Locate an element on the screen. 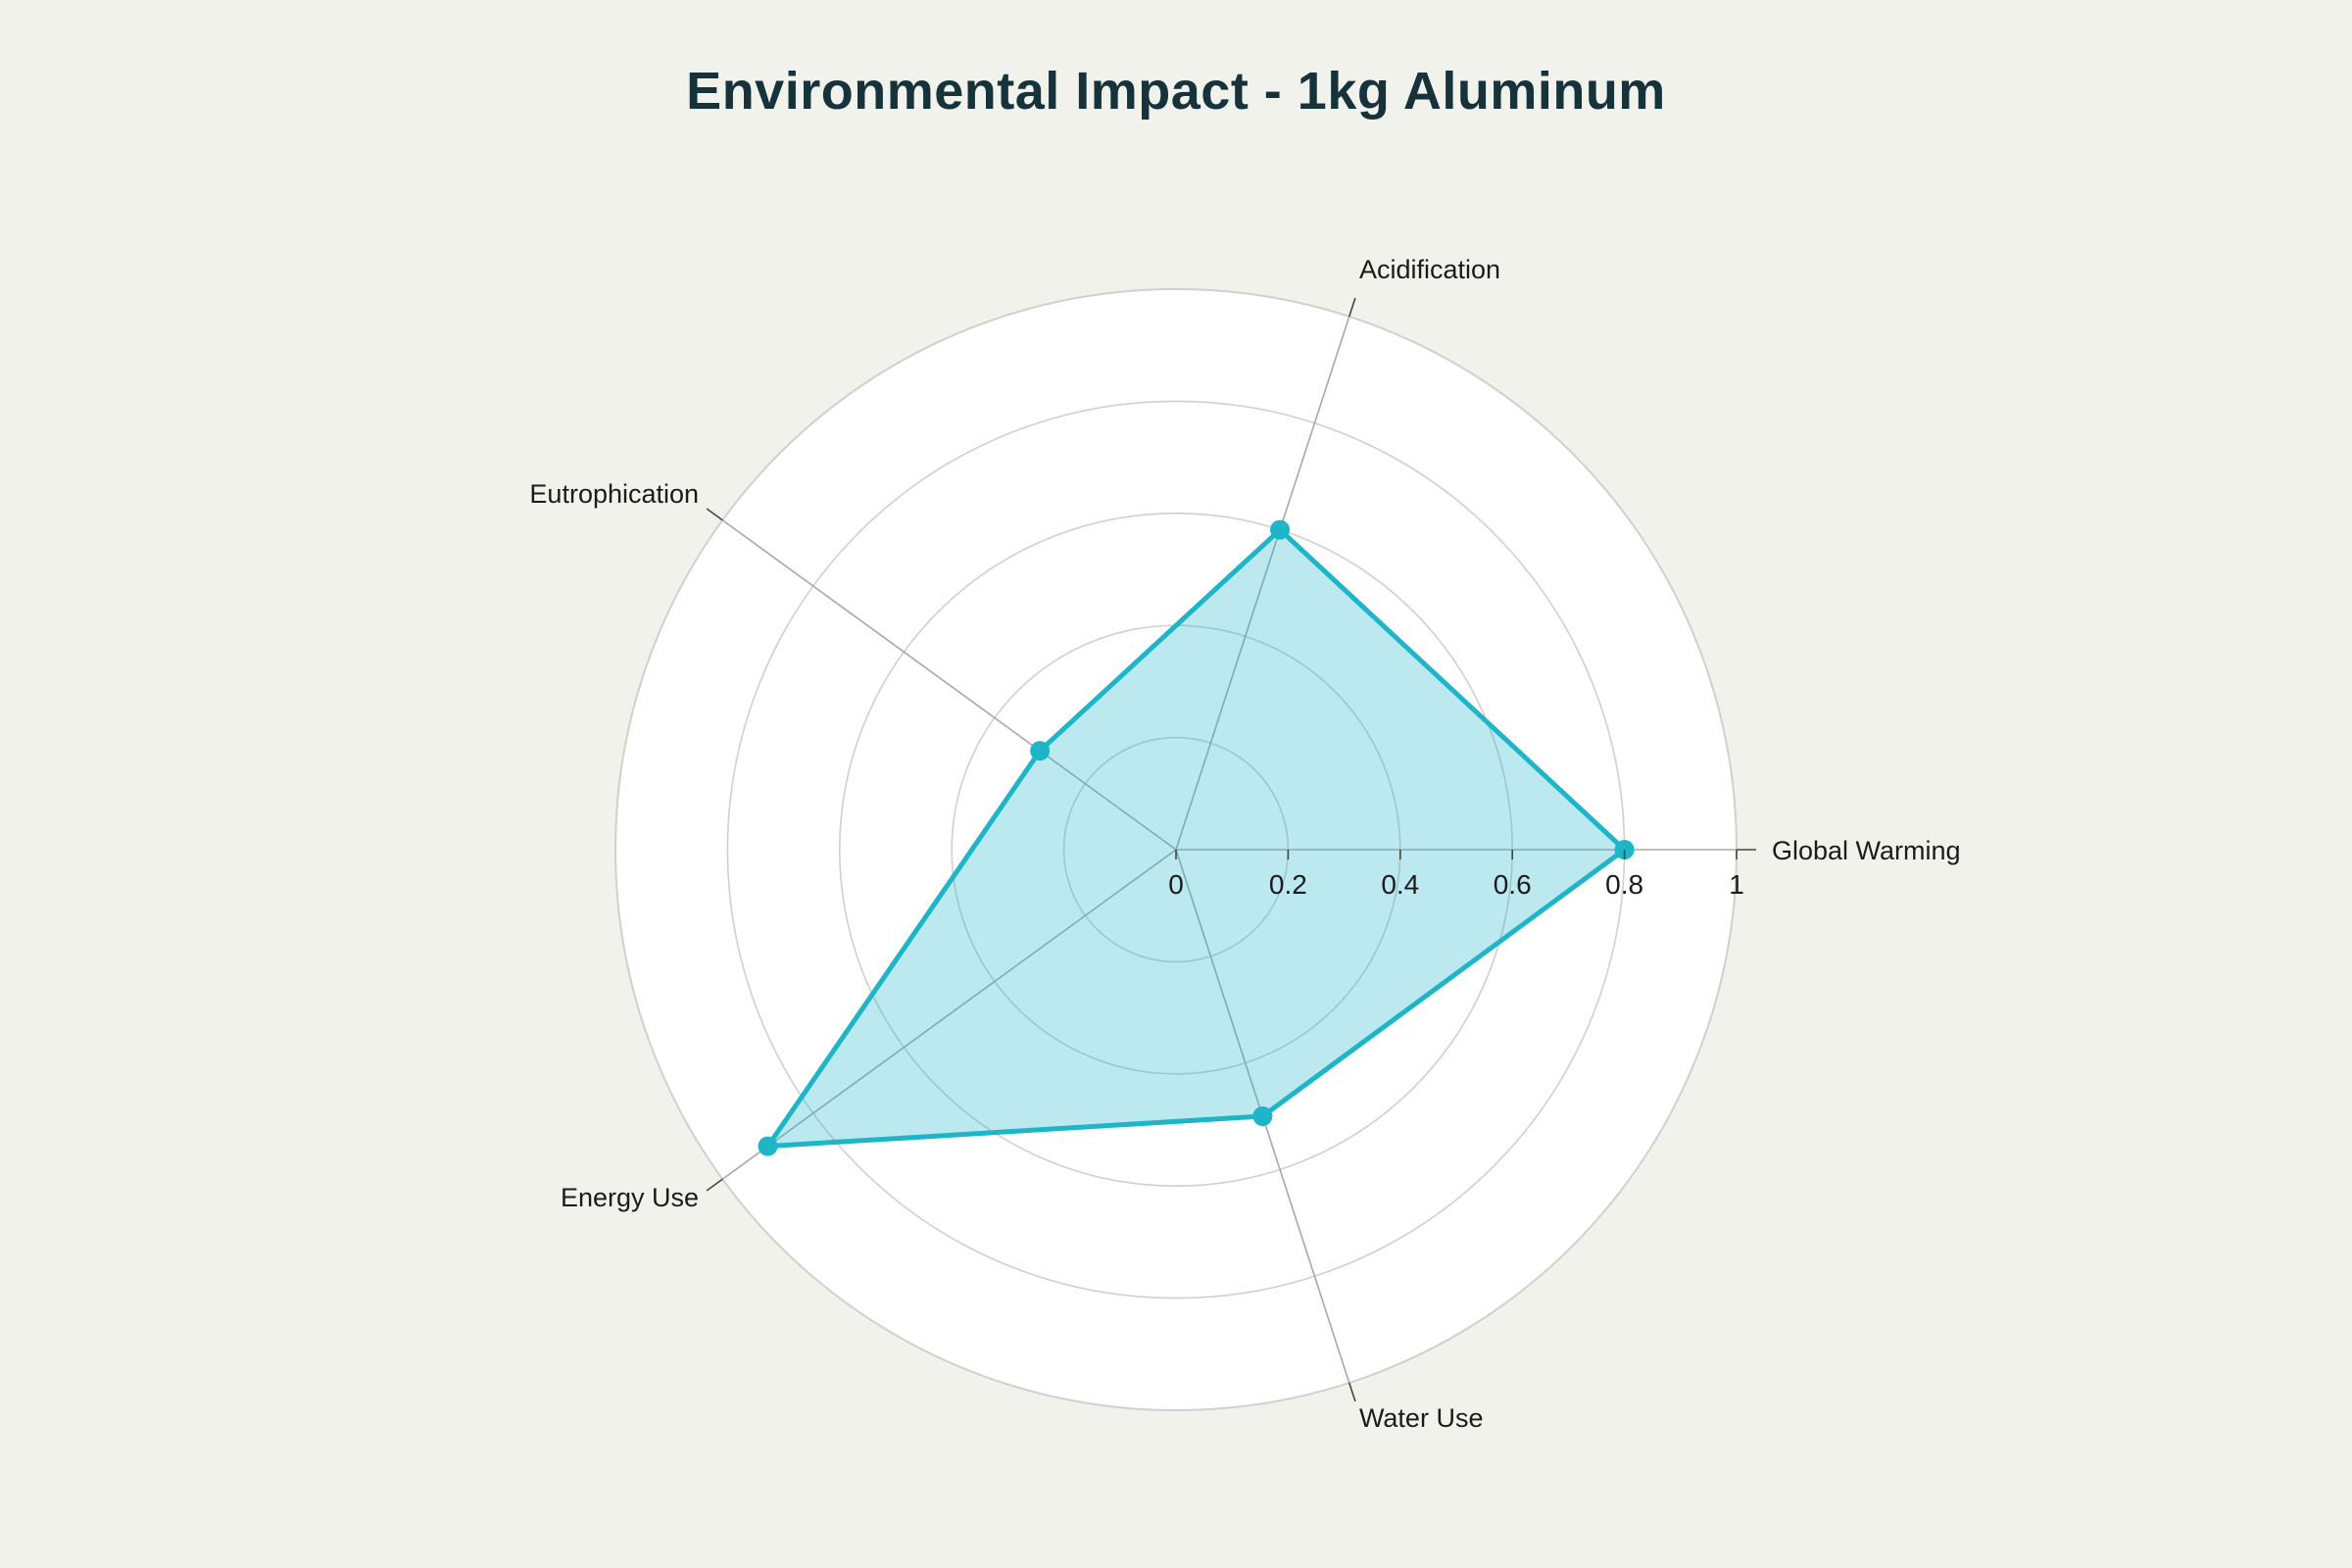  radial-tick-label-2: 0.4 is located at coordinates (1400, 884).